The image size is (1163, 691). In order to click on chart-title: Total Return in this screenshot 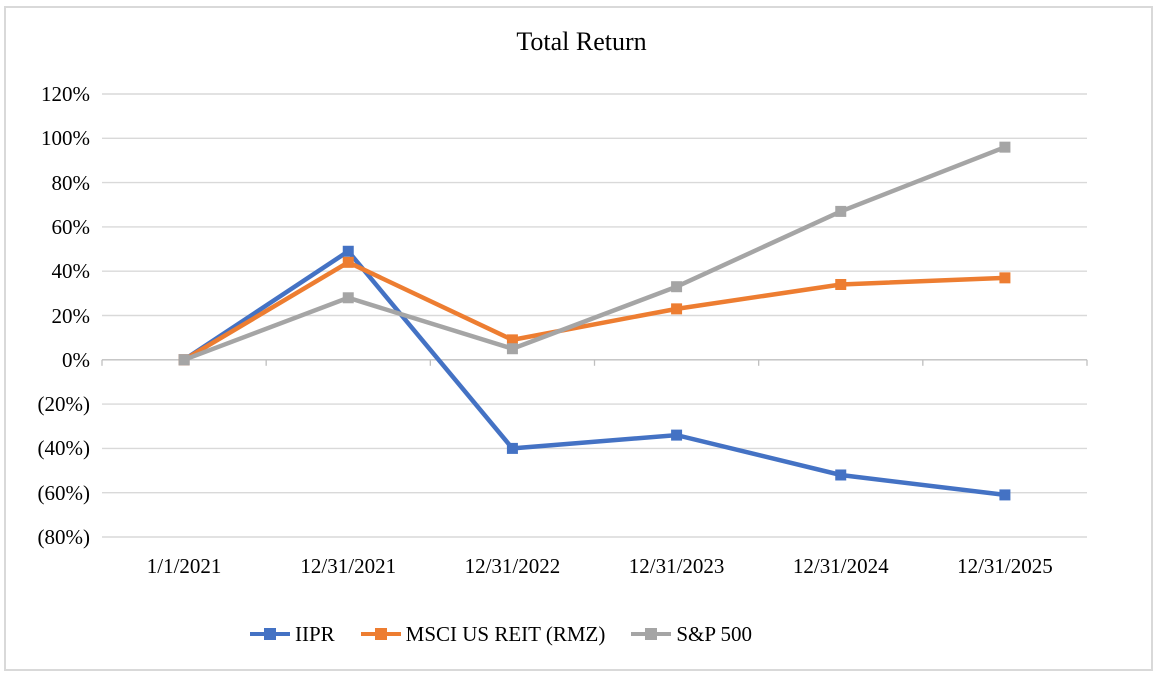, I will do `click(581, 41)`.